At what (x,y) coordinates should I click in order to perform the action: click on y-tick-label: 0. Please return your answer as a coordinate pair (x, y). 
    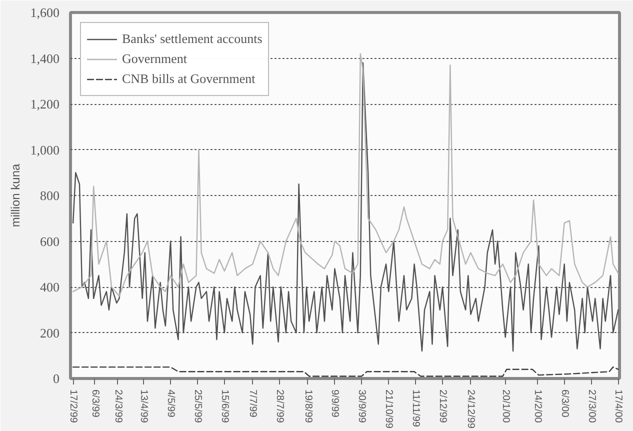
    Looking at the image, I should click on (56, 378).